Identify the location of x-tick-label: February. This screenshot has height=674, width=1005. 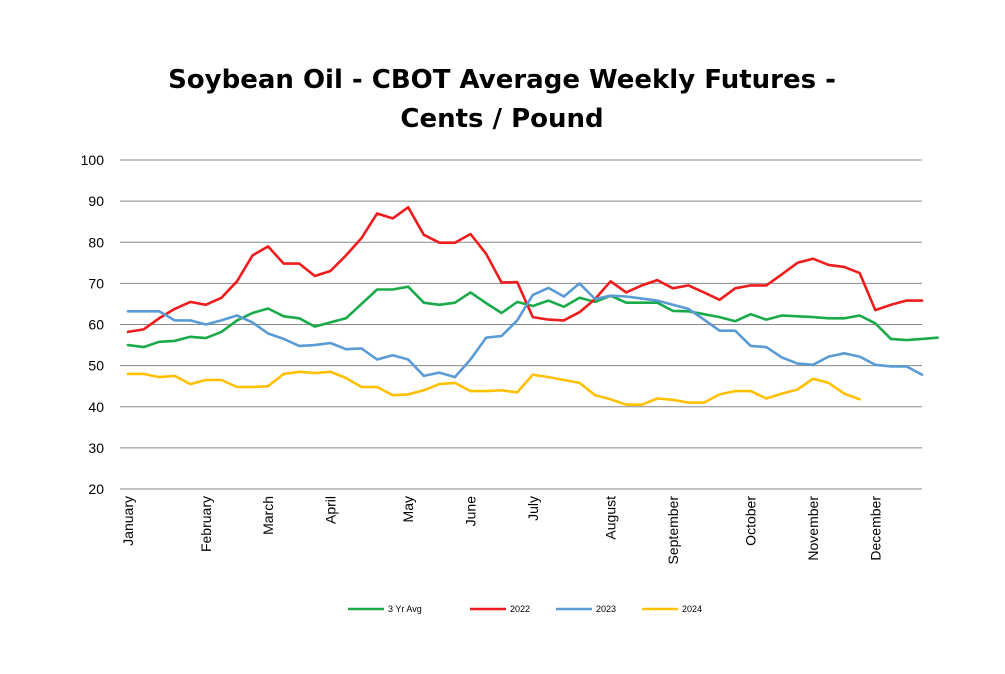
(206, 524).